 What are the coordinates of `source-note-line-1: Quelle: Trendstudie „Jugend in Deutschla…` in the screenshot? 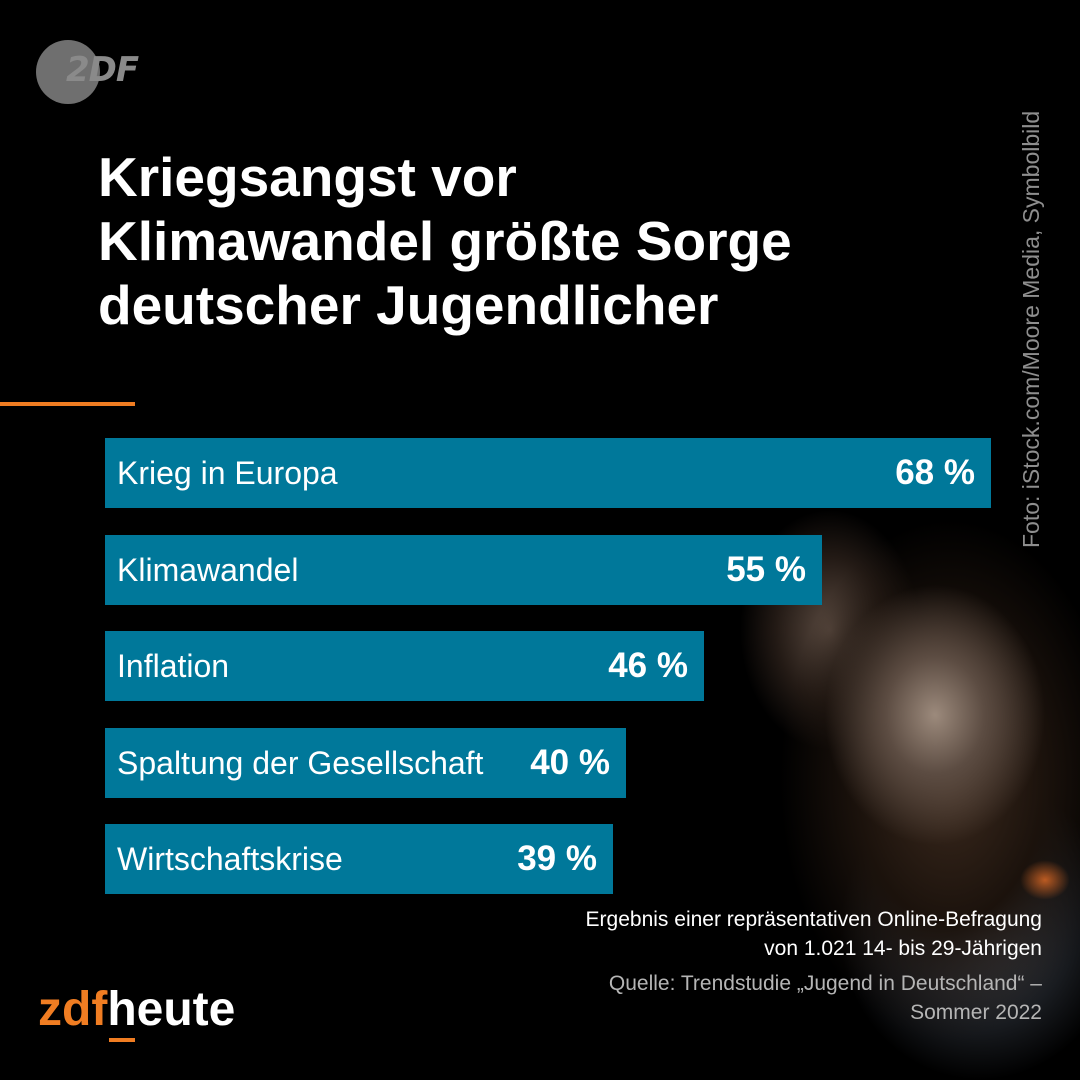 It's located at (825, 983).